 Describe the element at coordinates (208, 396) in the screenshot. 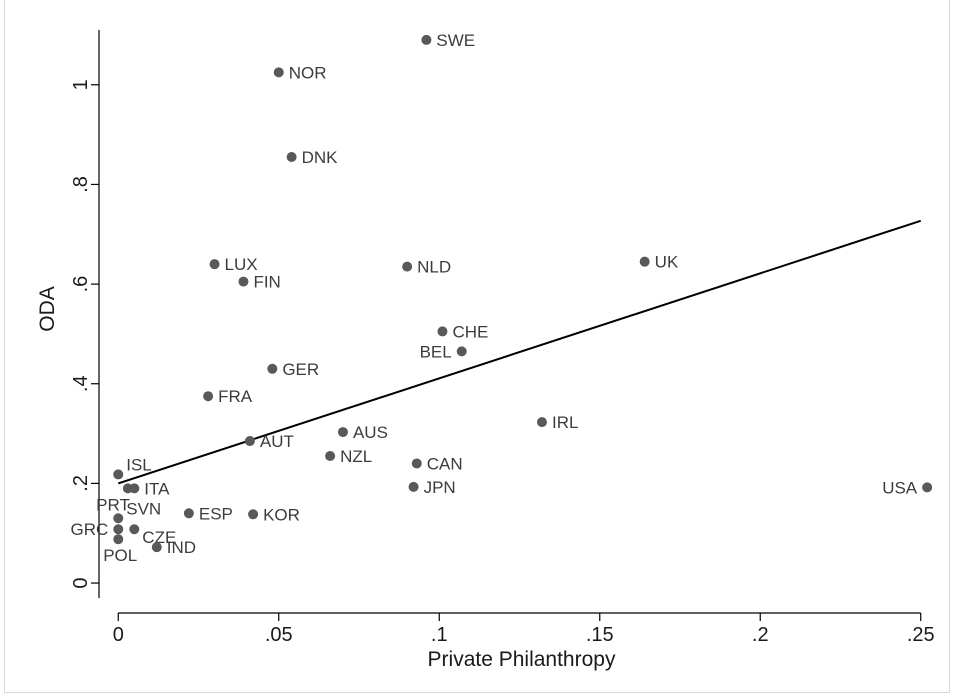

I see `data-point-fra` at that location.